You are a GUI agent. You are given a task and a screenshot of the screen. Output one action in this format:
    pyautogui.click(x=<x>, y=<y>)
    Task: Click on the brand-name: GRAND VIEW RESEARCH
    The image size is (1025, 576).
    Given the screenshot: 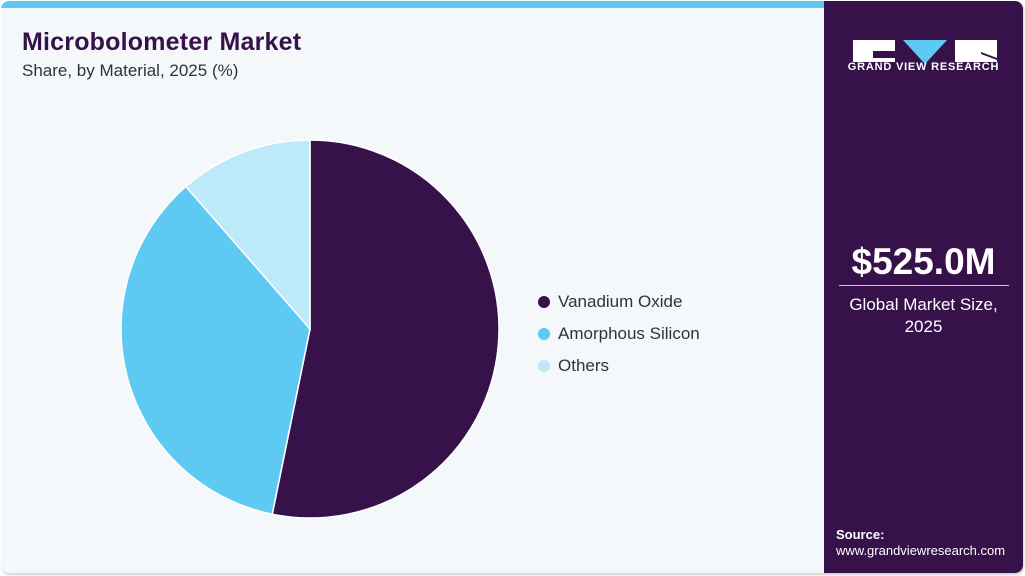 What is the action you would take?
    pyautogui.click(x=923, y=67)
    